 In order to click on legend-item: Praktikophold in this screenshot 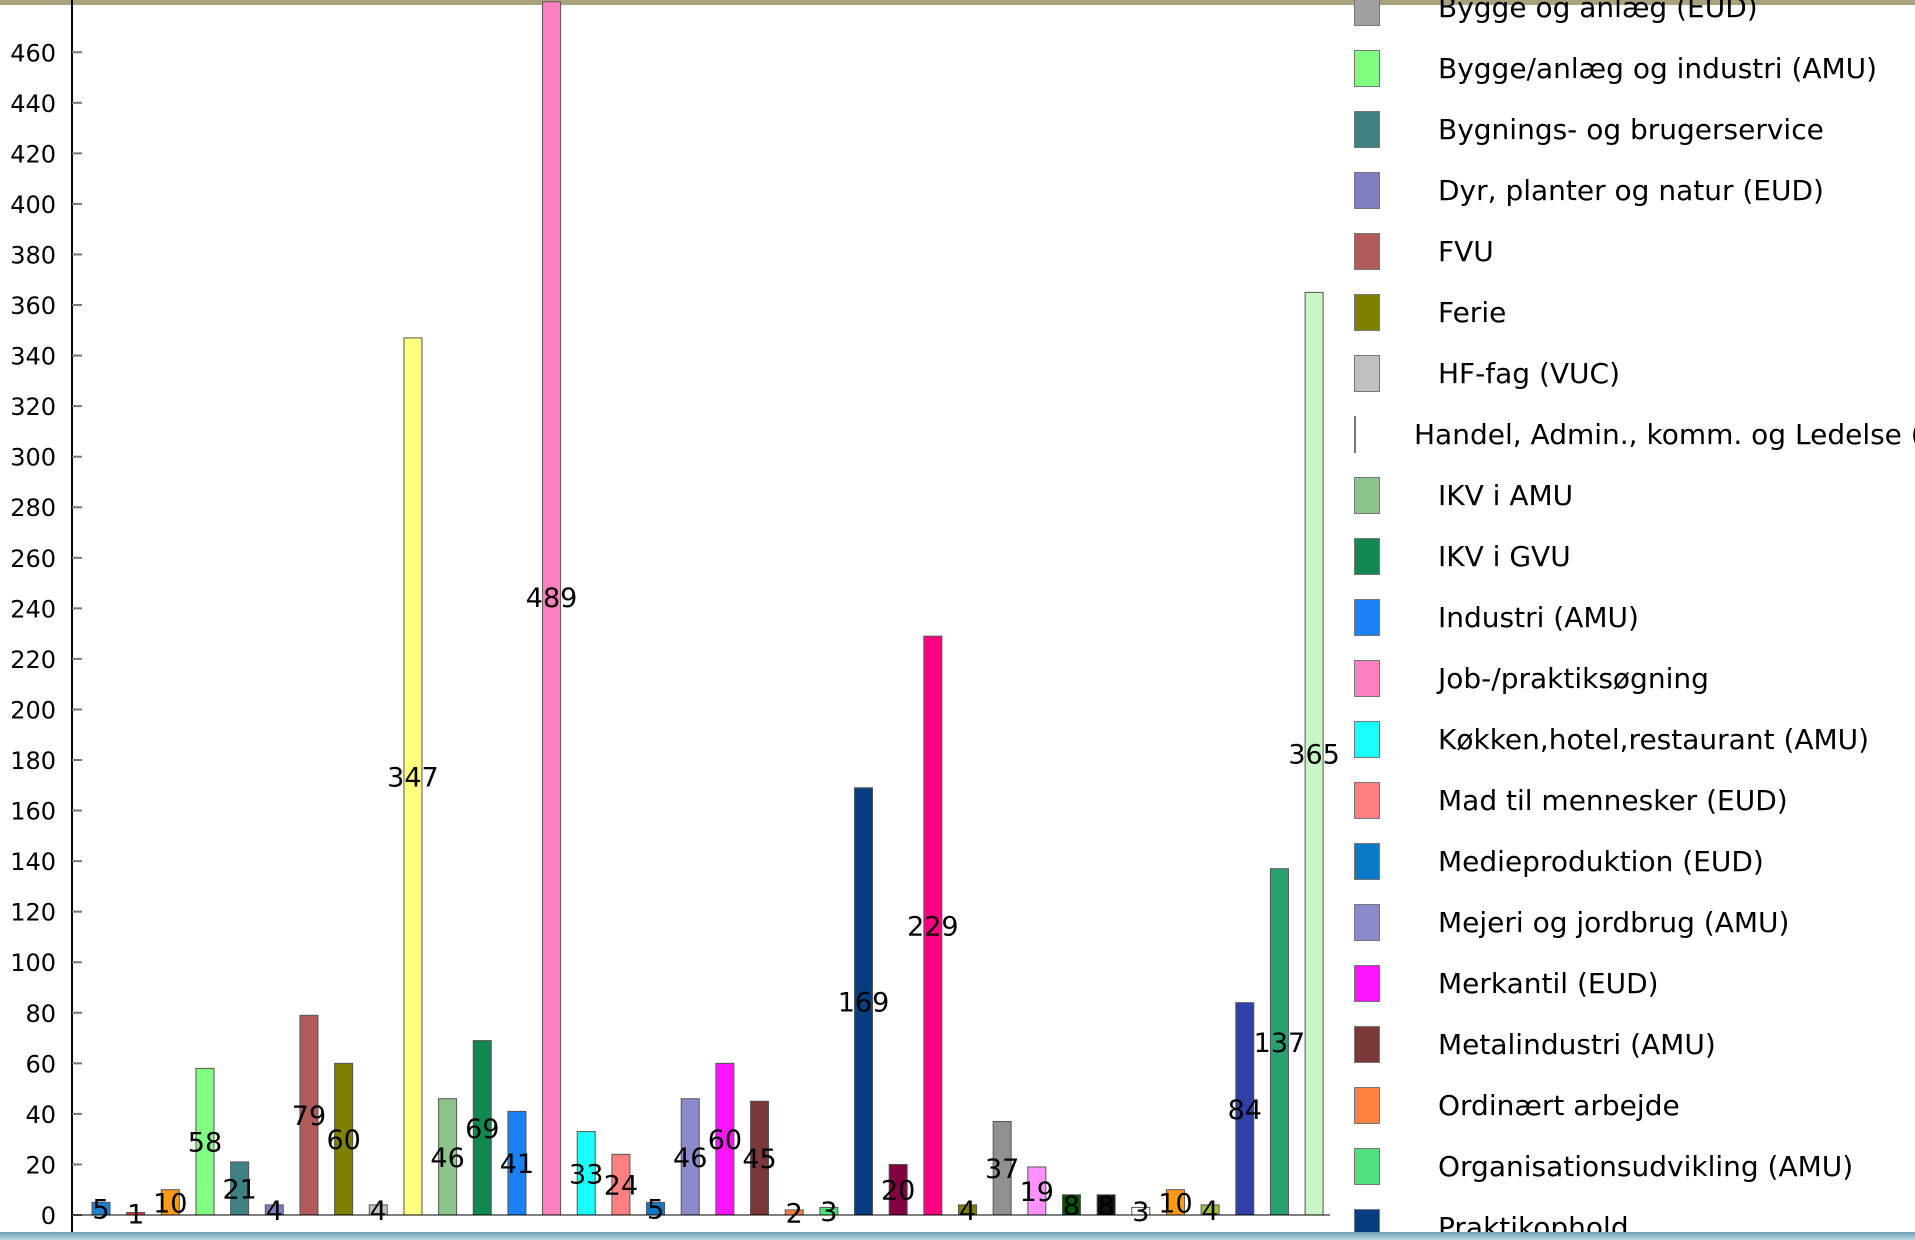, I will do `click(1632, 1214)`.